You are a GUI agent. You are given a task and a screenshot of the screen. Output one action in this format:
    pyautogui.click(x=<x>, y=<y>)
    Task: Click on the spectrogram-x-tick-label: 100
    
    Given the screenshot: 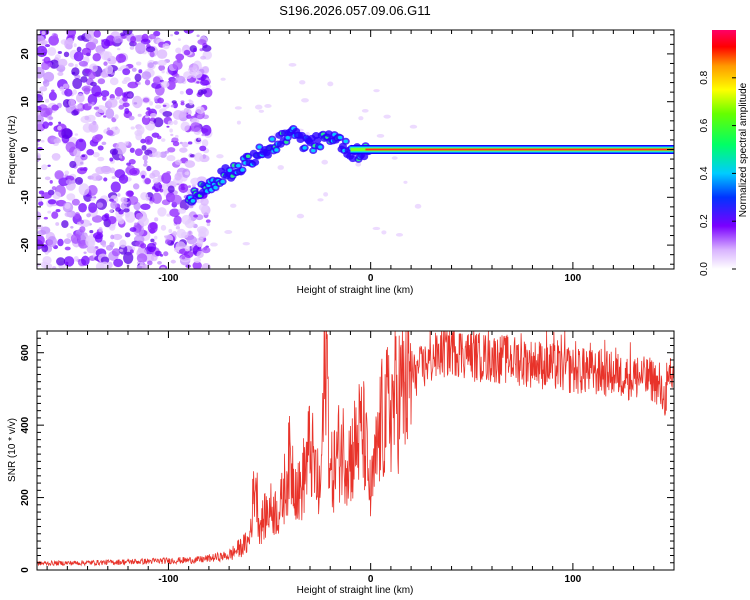 What is the action you would take?
    pyautogui.click(x=573, y=278)
    